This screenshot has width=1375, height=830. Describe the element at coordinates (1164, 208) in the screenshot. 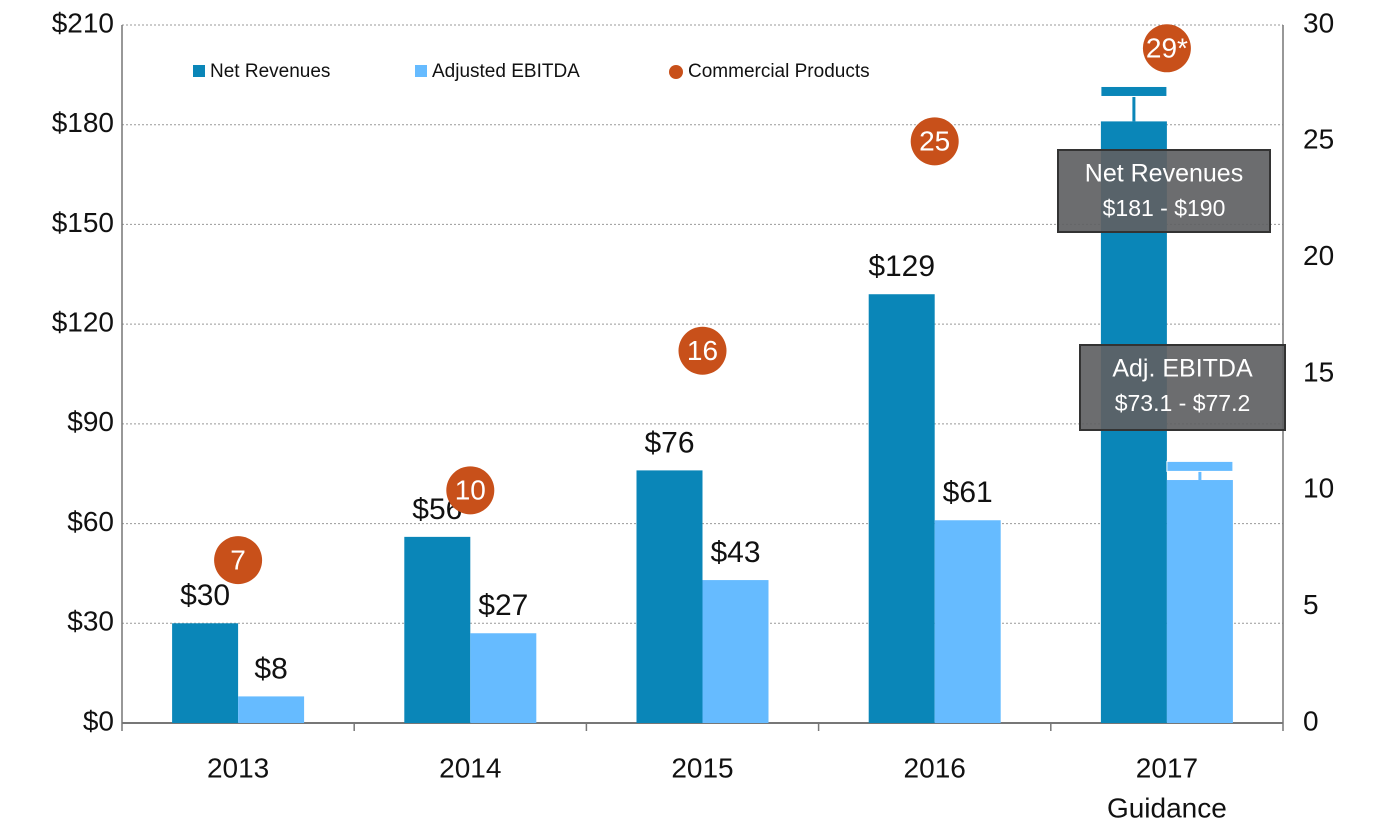

I see `annotation-text: $181 - $190` at that location.